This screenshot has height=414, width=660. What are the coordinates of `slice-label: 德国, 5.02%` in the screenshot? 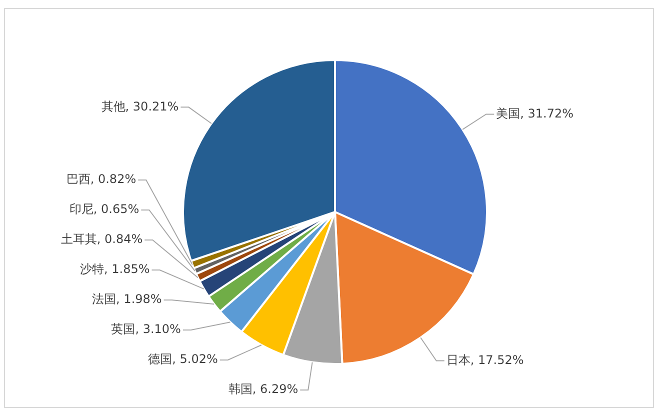 It's located at (183, 359).